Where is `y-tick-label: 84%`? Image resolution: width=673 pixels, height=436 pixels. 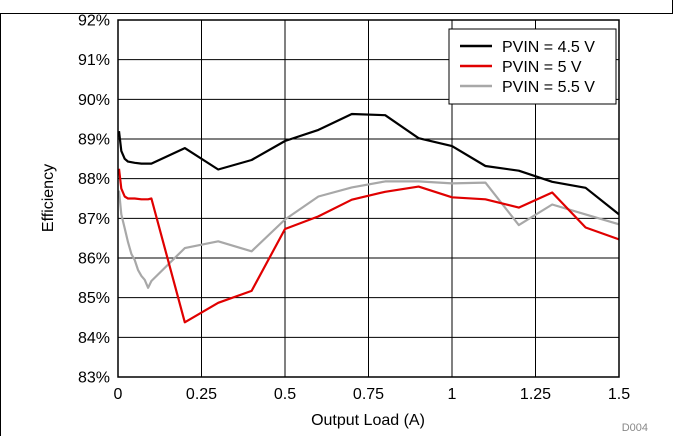
y-tick-label: 84% is located at coordinates (94, 338).